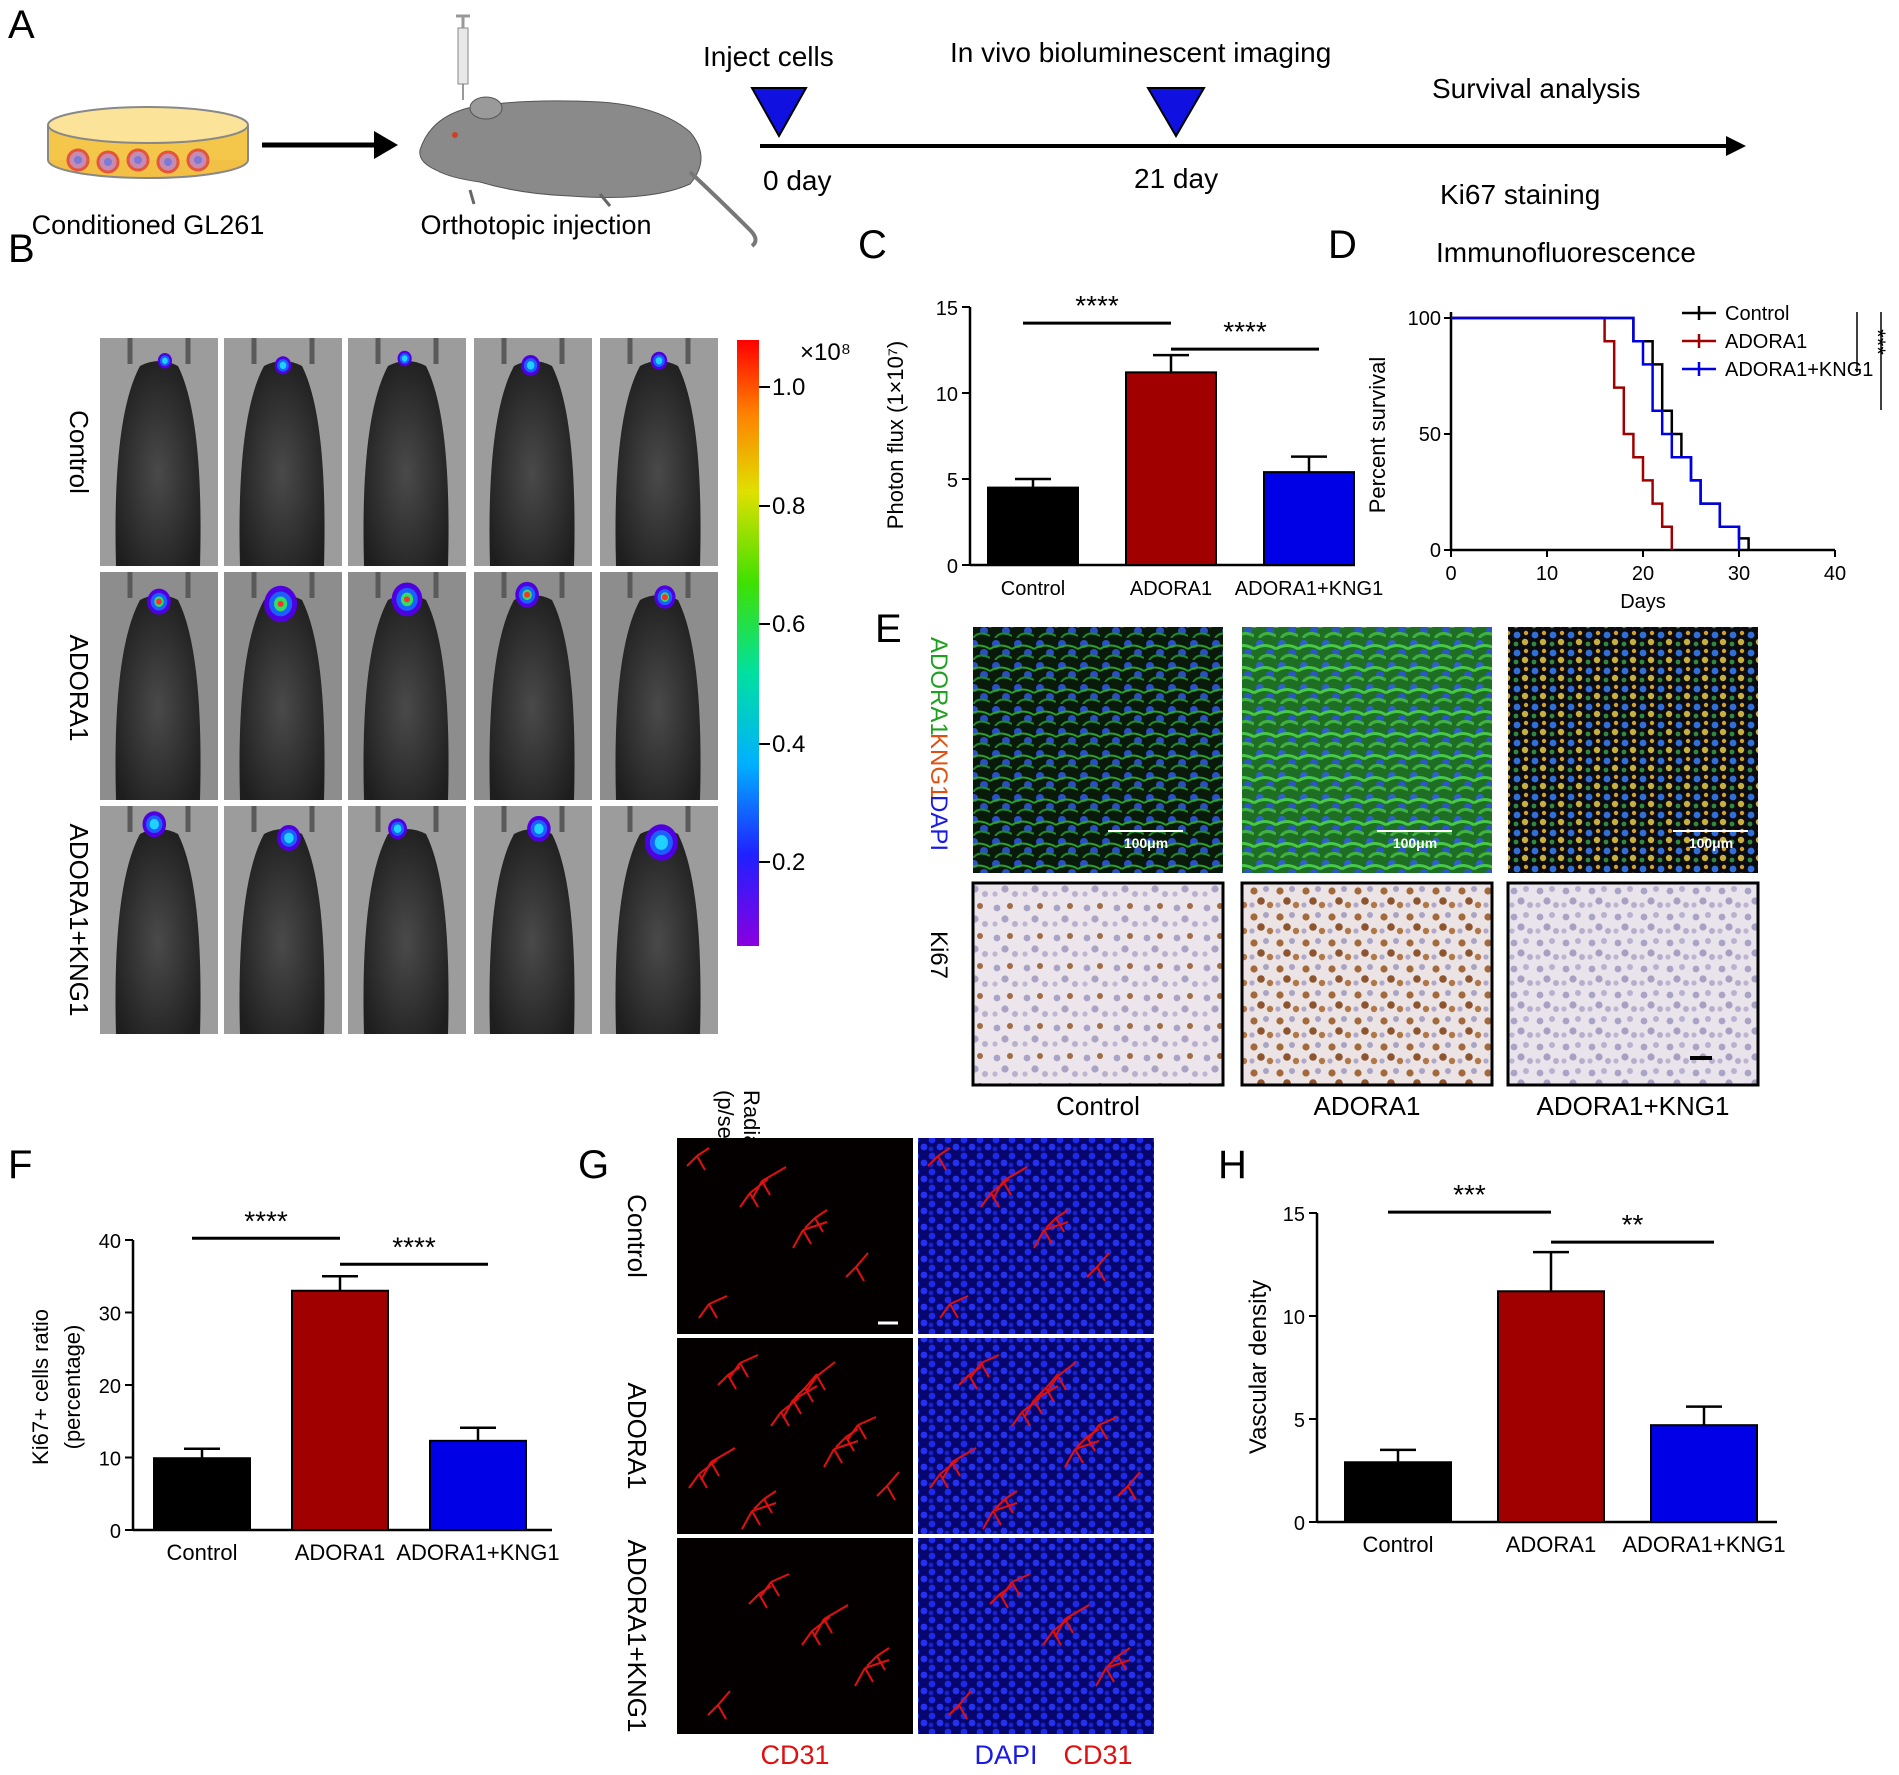 The height and width of the screenshot is (1775, 1899). What do you see at coordinates (605, 200) in the screenshot?
I see `mouse-leg-icon` at bounding box center [605, 200].